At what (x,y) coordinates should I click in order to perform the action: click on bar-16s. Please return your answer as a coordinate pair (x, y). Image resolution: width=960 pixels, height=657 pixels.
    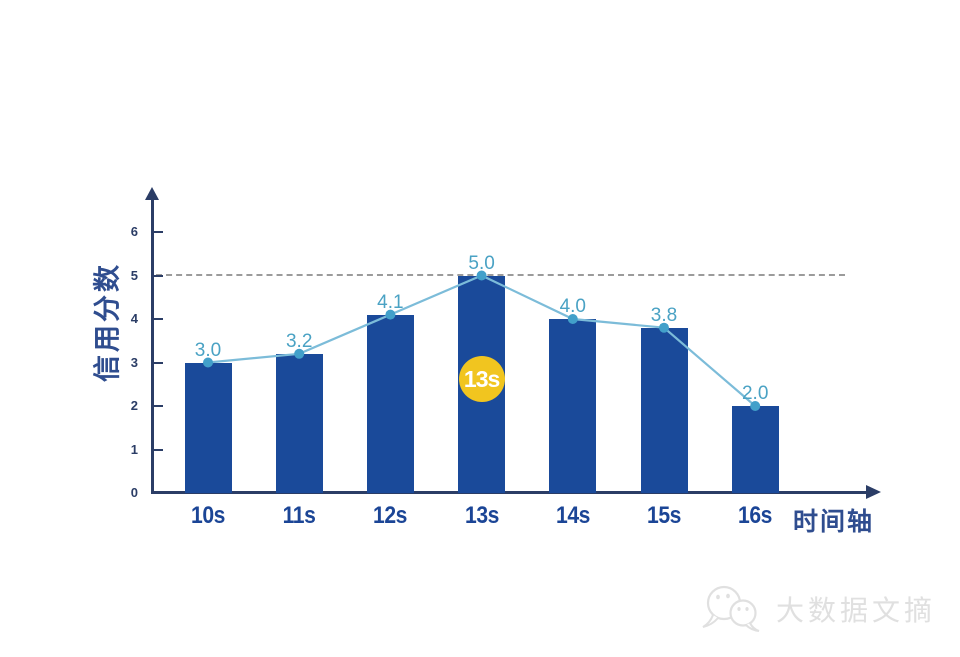
    Looking at the image, I should click on (755, 449).